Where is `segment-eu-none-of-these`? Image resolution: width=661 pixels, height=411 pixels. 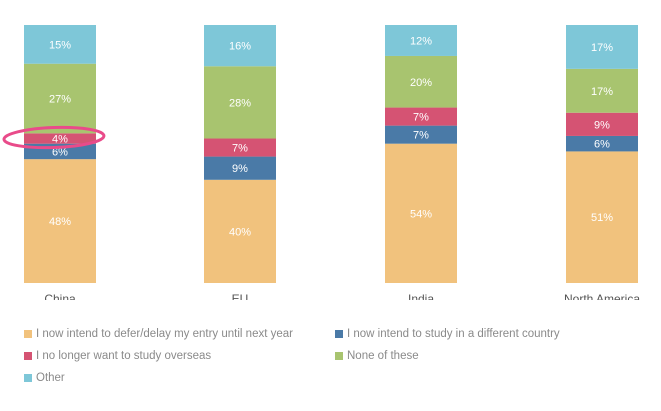 segment-eu-none-of-these is located at coordinates (240, 102).